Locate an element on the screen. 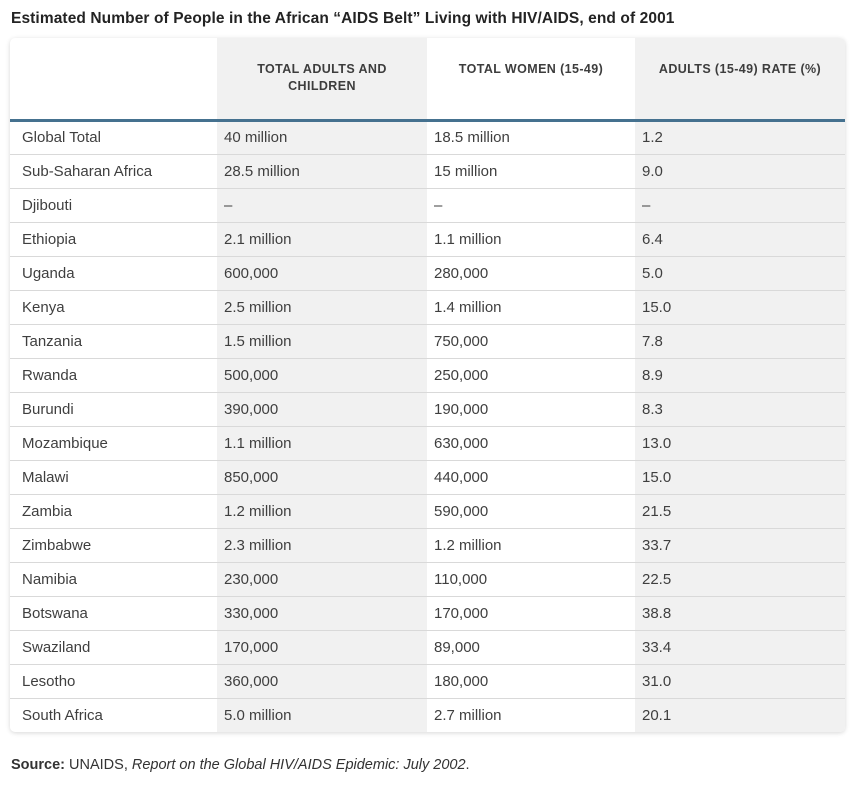 Image resolution: width=855 pixels, height=794 pixels. column-header-adults-rate: ADULTS (15-49) RATE (%) is located at coordinates (740, 80).